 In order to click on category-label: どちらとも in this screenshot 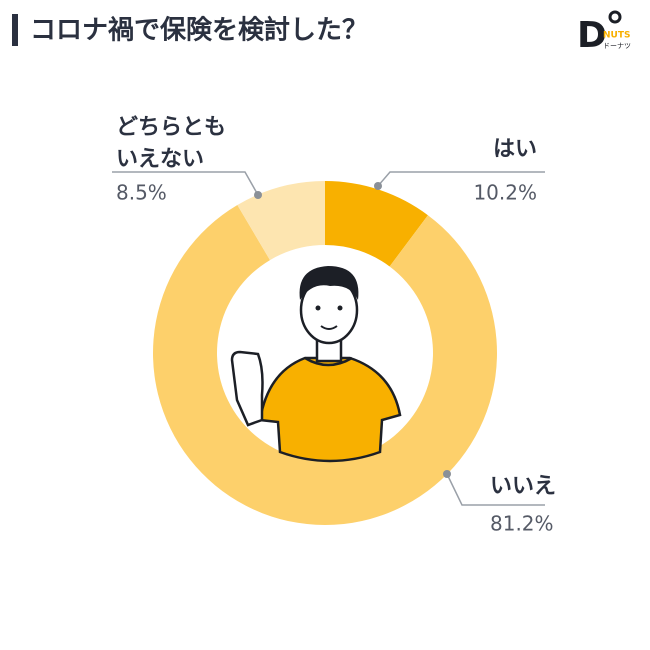, I will do `click(171, 127)`.